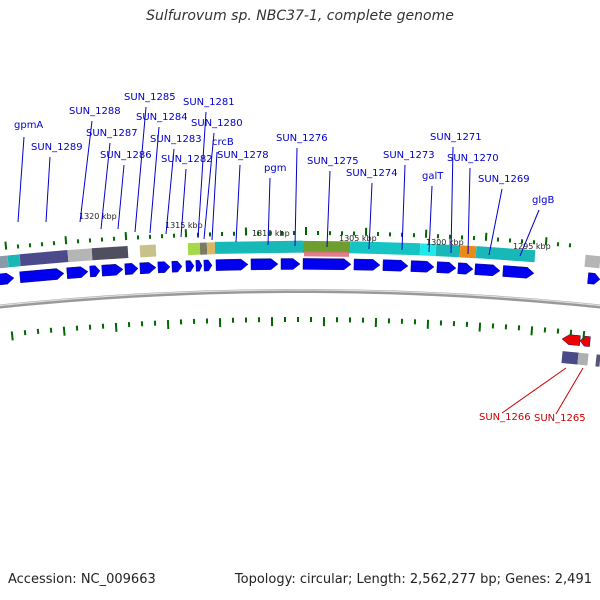  I want to click on genome-backbone, so click(300, 299).